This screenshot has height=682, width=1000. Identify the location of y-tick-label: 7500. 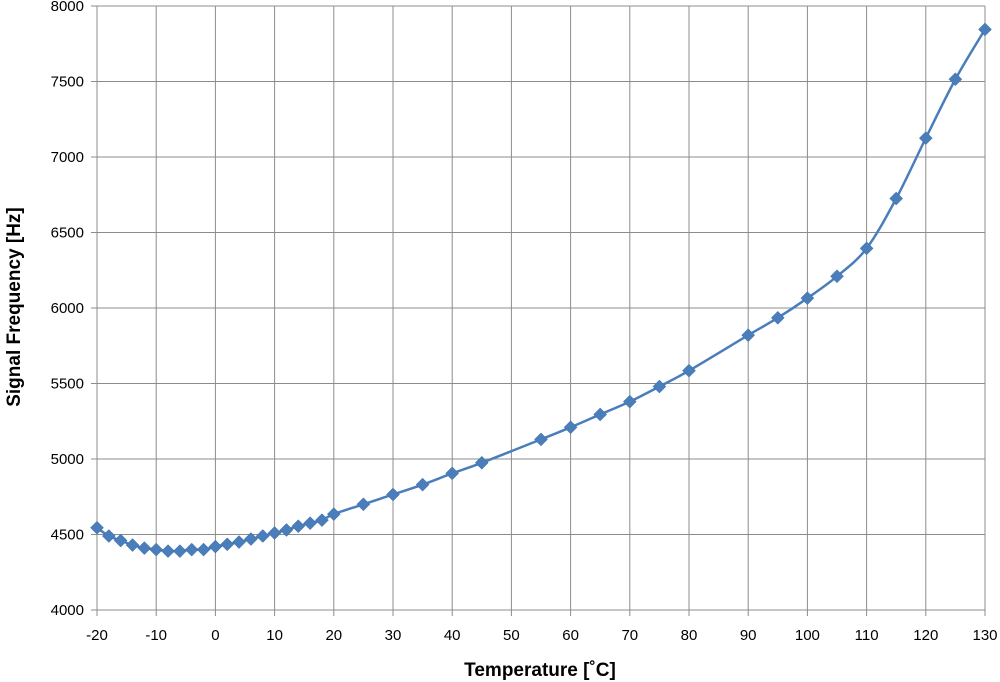
(67, 82).